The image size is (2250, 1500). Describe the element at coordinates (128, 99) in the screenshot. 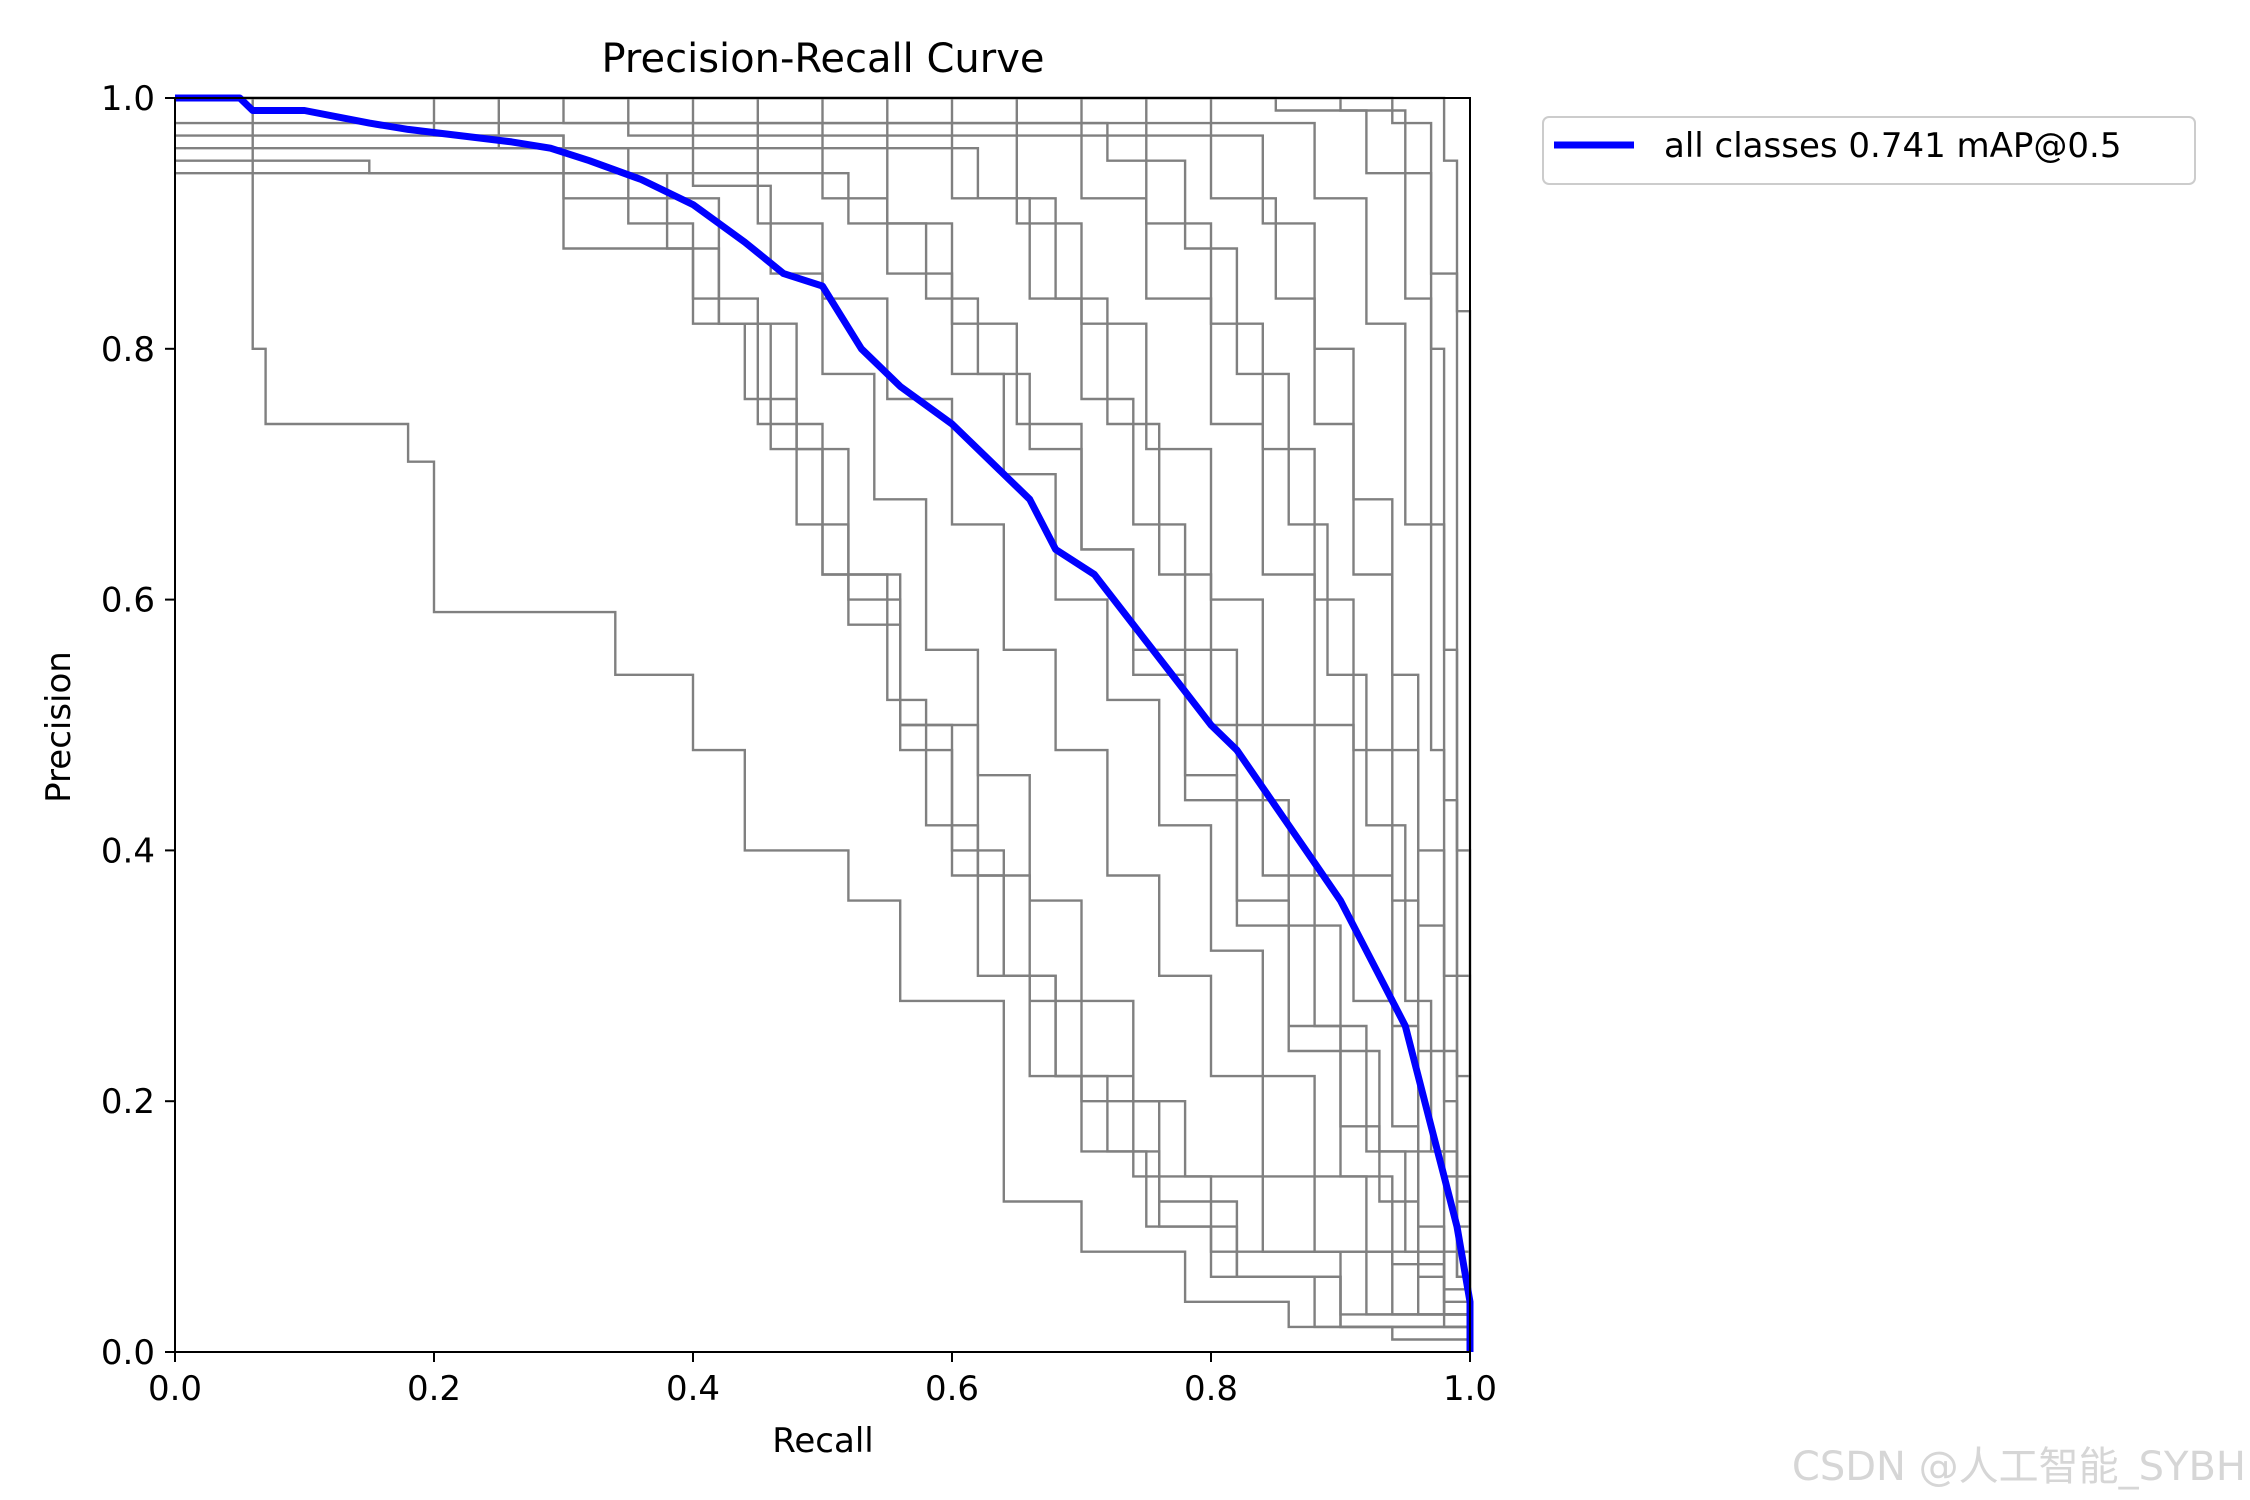

I see `y-tick-label: 1.0` at that location.